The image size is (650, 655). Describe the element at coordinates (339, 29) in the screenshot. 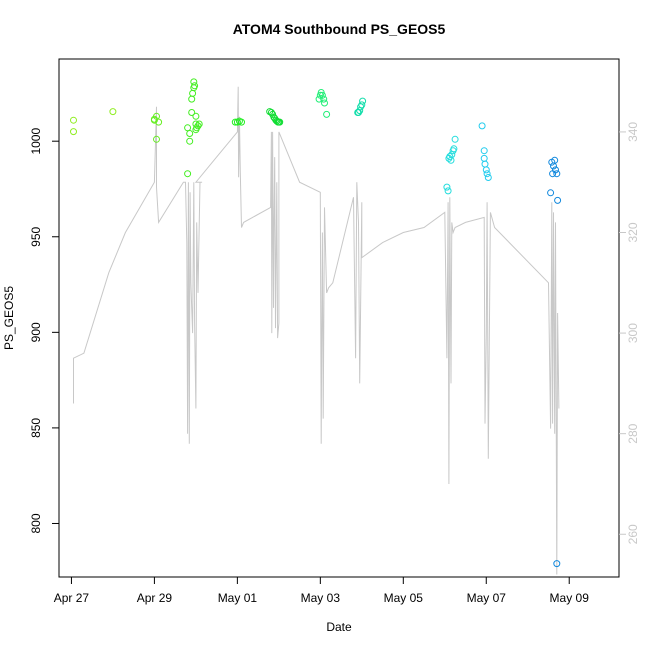

I see `chart-title: ATOM4 Southbound PS_GEOS5` at that location.